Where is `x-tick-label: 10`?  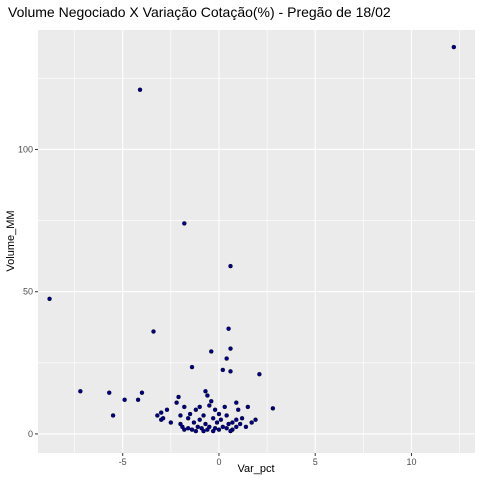
x-tick-label: 10 is located at coordinates (411, 462).